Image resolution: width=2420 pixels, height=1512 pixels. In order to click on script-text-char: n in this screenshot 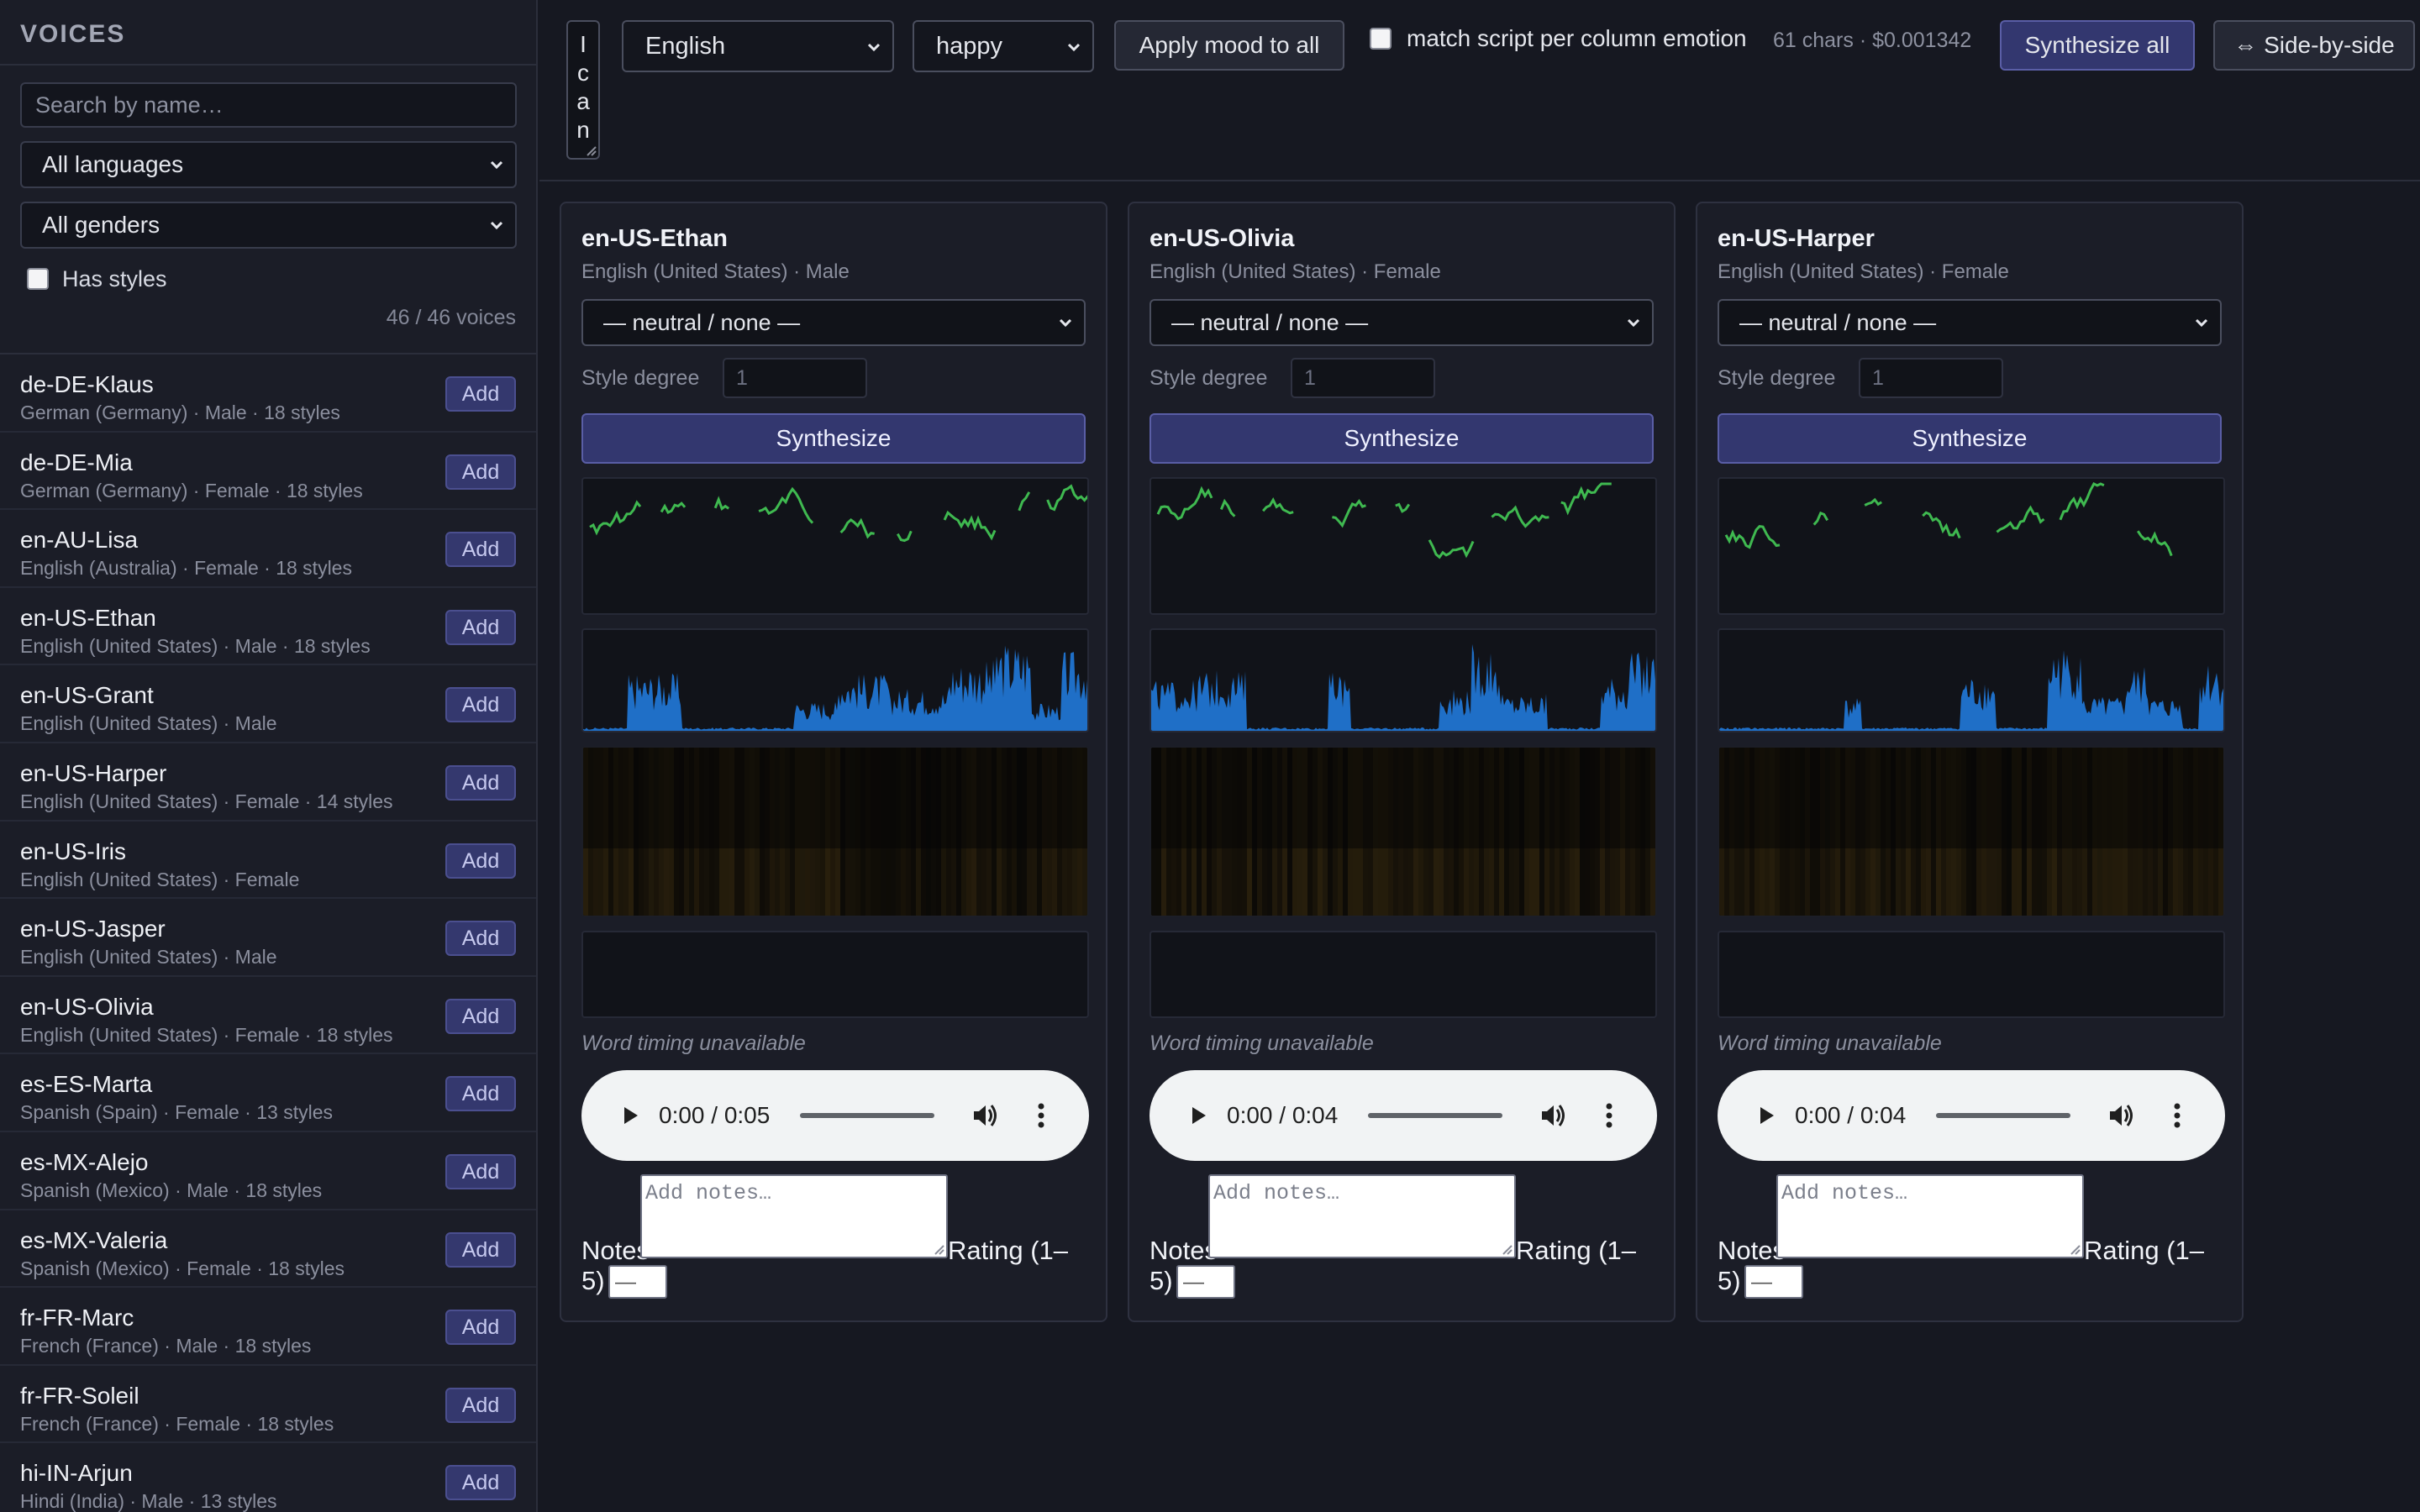, I will do `click(583, 130)`.